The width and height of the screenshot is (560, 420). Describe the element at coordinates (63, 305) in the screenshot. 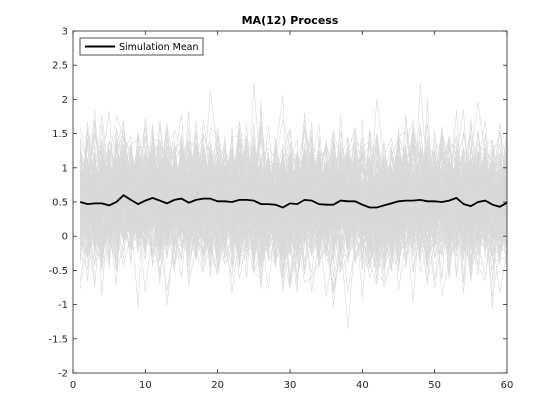

I see `y-tick-label: -1` at that location.